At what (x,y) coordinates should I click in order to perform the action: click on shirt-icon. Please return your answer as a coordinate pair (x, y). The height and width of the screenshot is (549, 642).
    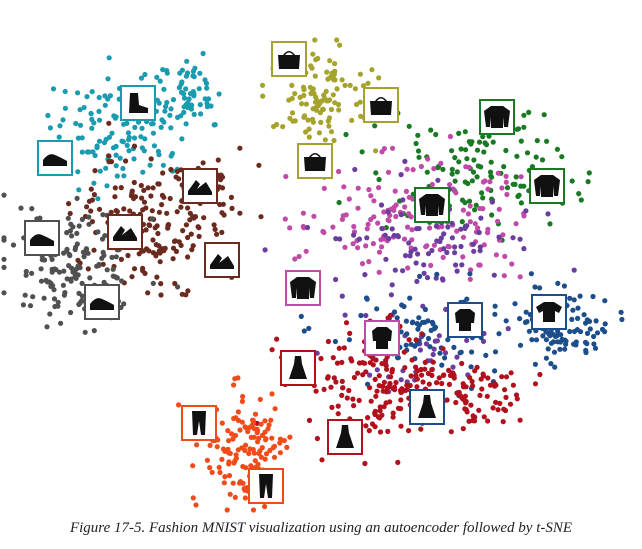
    Looking at the image, I should click on (382, 338).